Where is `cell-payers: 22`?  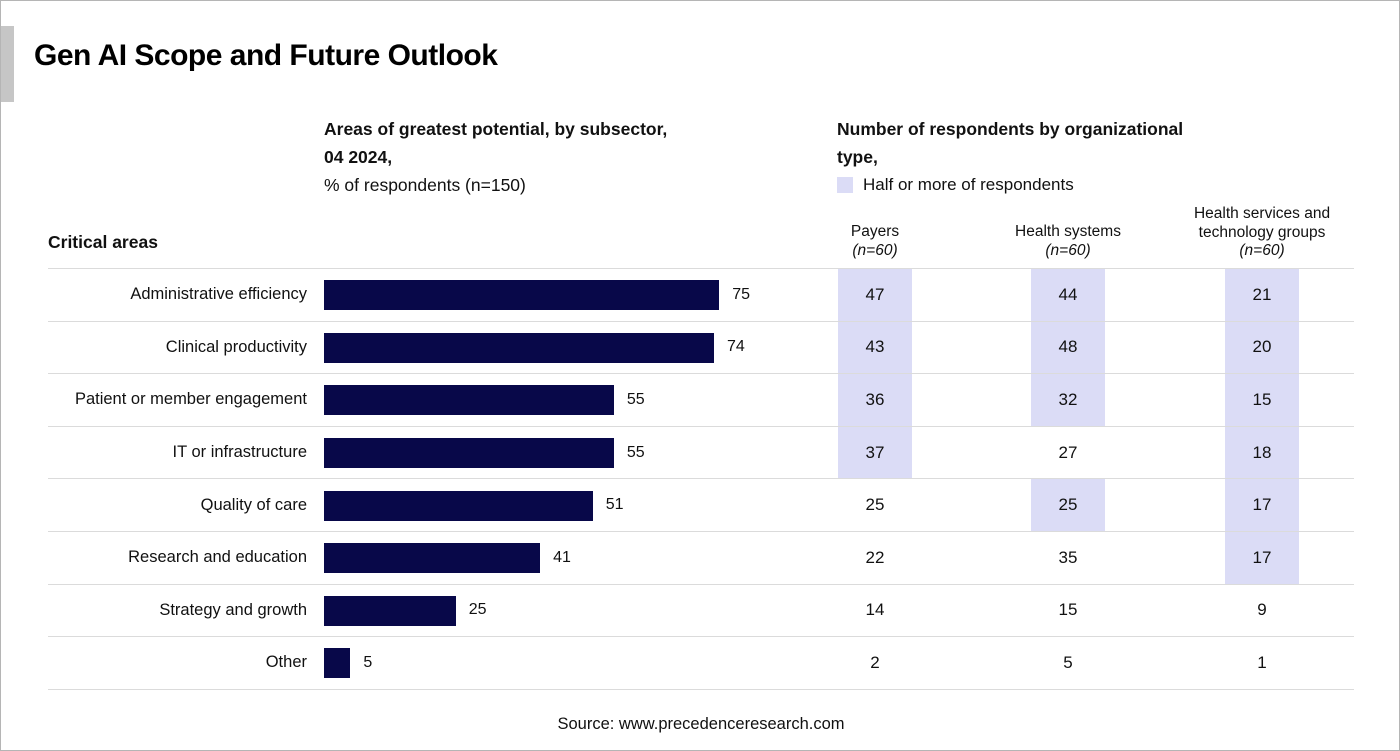
cell-payers: 22 is located at coordinates (875, 557).